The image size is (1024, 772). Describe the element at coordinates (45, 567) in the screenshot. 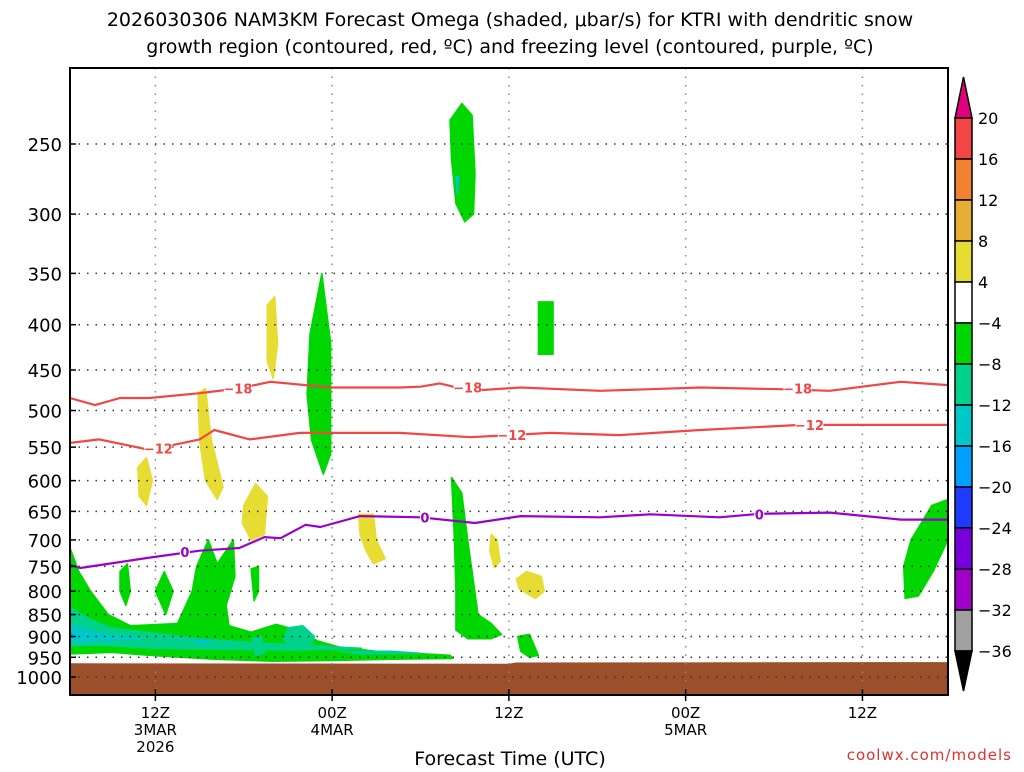

I see `y-tick-label: 750` at that location.